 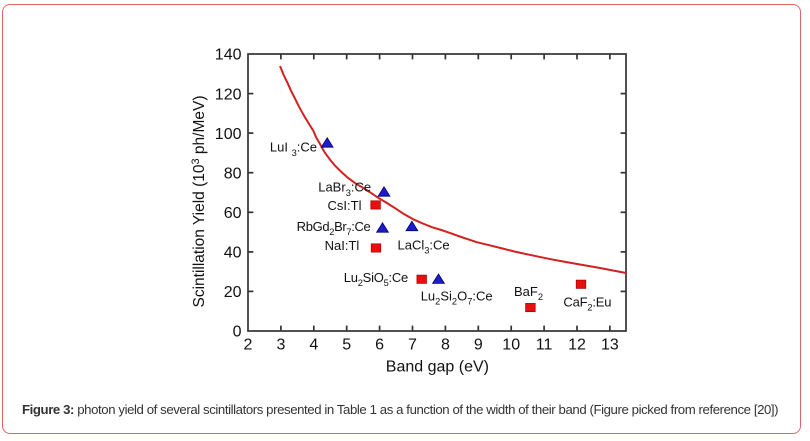 What do you see at coordinates (379, 345) in the screenshot?
I see `svg-text: 6` at bounding box center [379, 345].